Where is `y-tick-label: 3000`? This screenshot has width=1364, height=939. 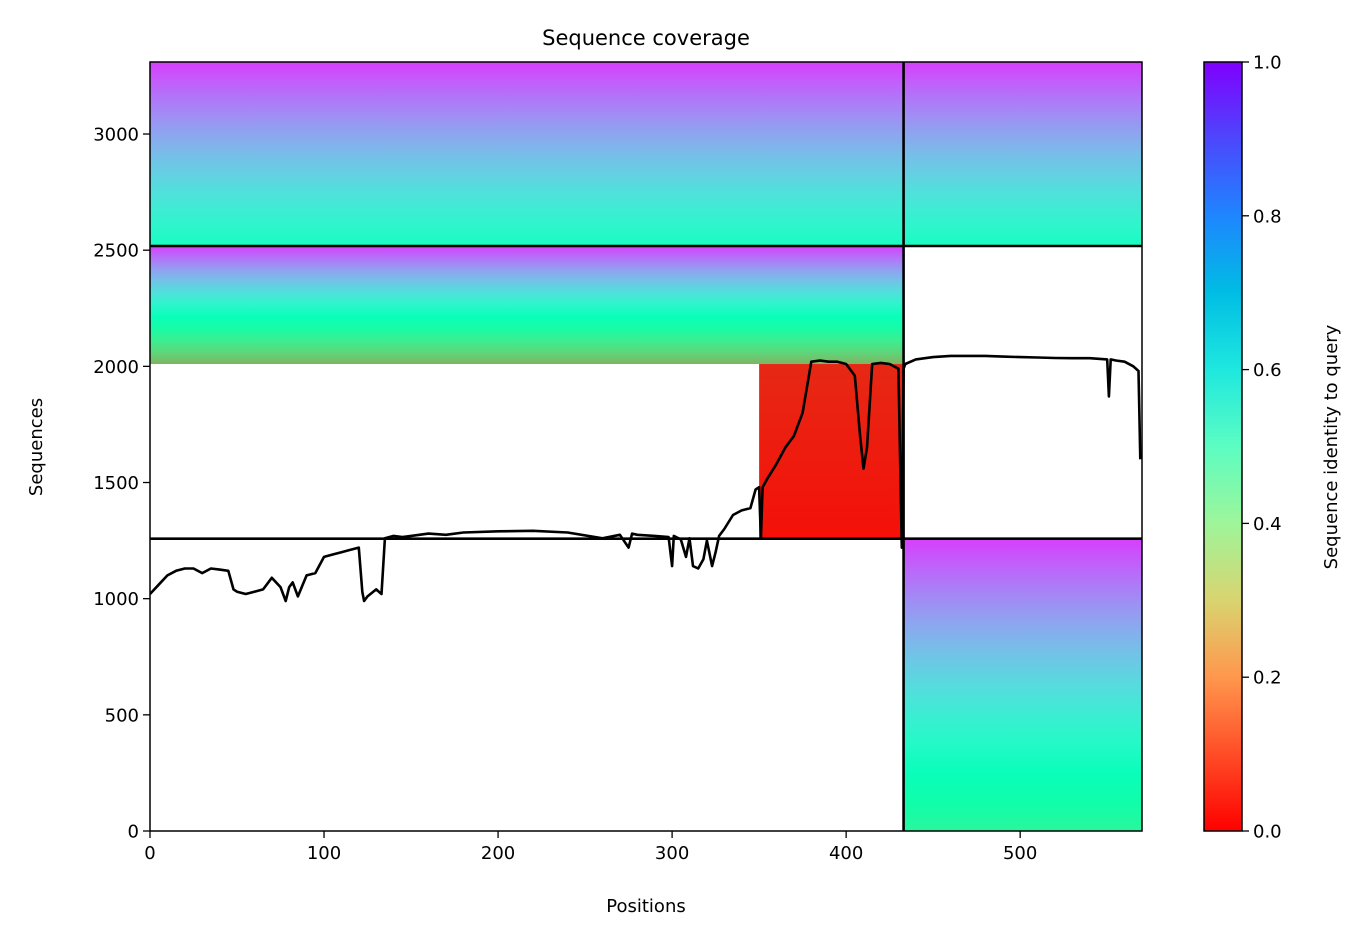 y-tick-label: 3000 is located at coordinates (116, 135).